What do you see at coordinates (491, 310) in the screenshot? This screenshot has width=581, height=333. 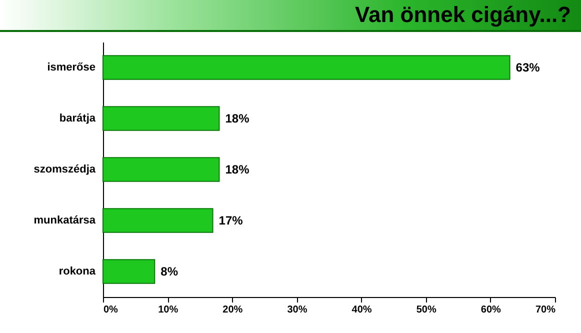 I see `x-tick-label: 60%` at bounding box center [491, 310].